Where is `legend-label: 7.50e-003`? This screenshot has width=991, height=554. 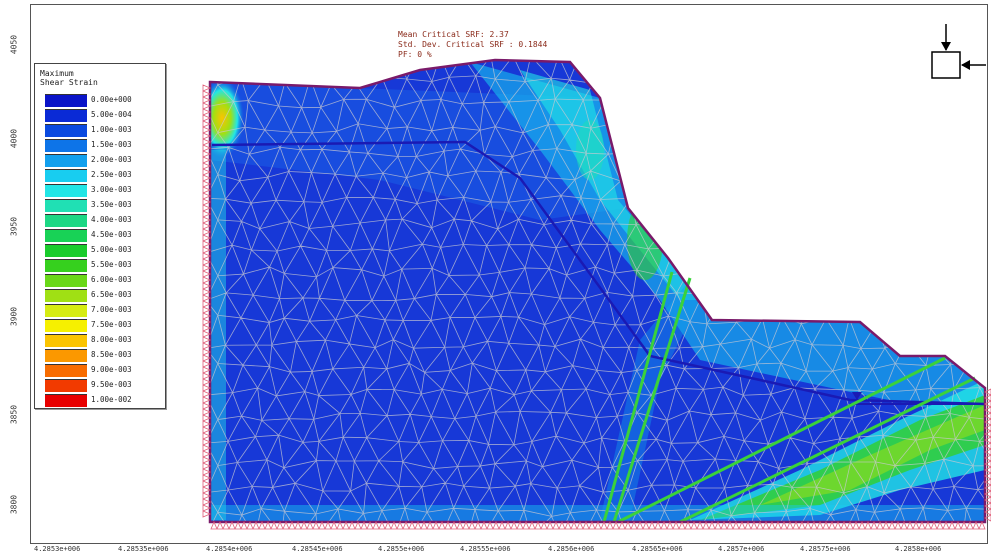
legend-label: 7.50e-003 is located at coordinates (111, 324).